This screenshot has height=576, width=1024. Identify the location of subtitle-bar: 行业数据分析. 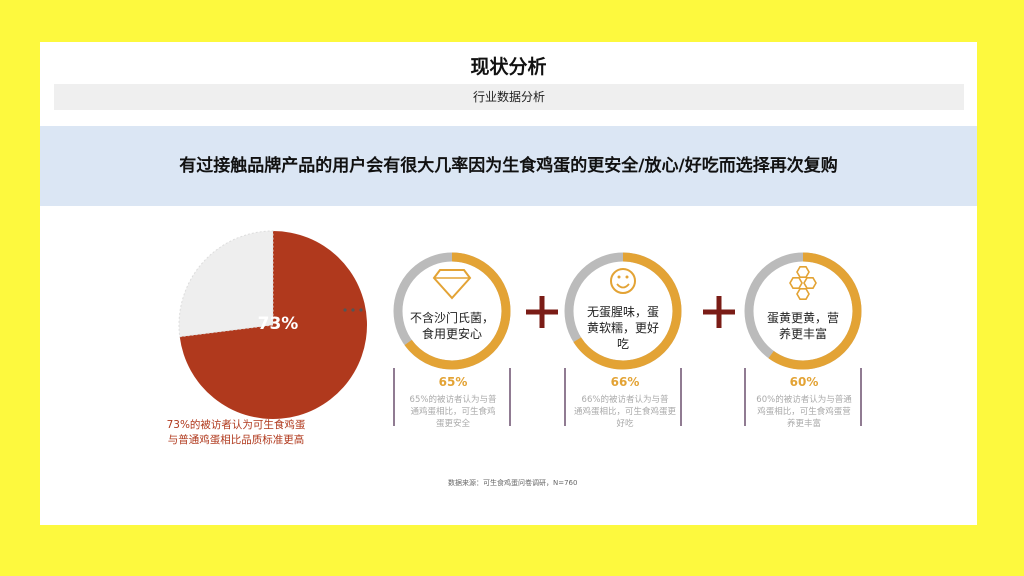
(509, 97).